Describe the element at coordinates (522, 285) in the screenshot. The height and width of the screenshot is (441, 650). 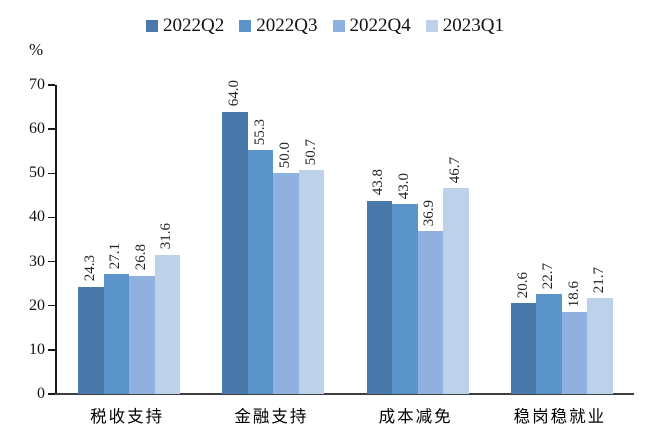
I see `bar-value-label: 20.6` at that location.